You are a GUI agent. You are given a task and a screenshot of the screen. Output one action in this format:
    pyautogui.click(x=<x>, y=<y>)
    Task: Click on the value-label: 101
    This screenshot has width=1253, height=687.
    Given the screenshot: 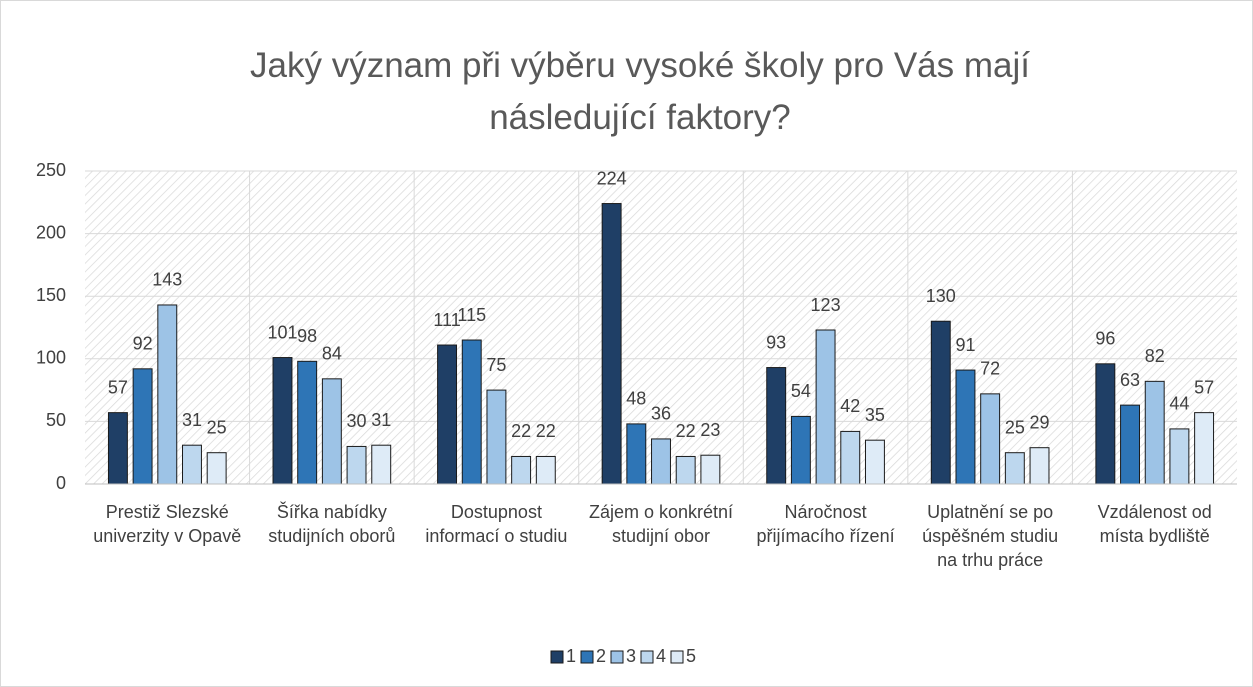 What is the action you would take?
    pyautogui.click(x=282, y=332)
    